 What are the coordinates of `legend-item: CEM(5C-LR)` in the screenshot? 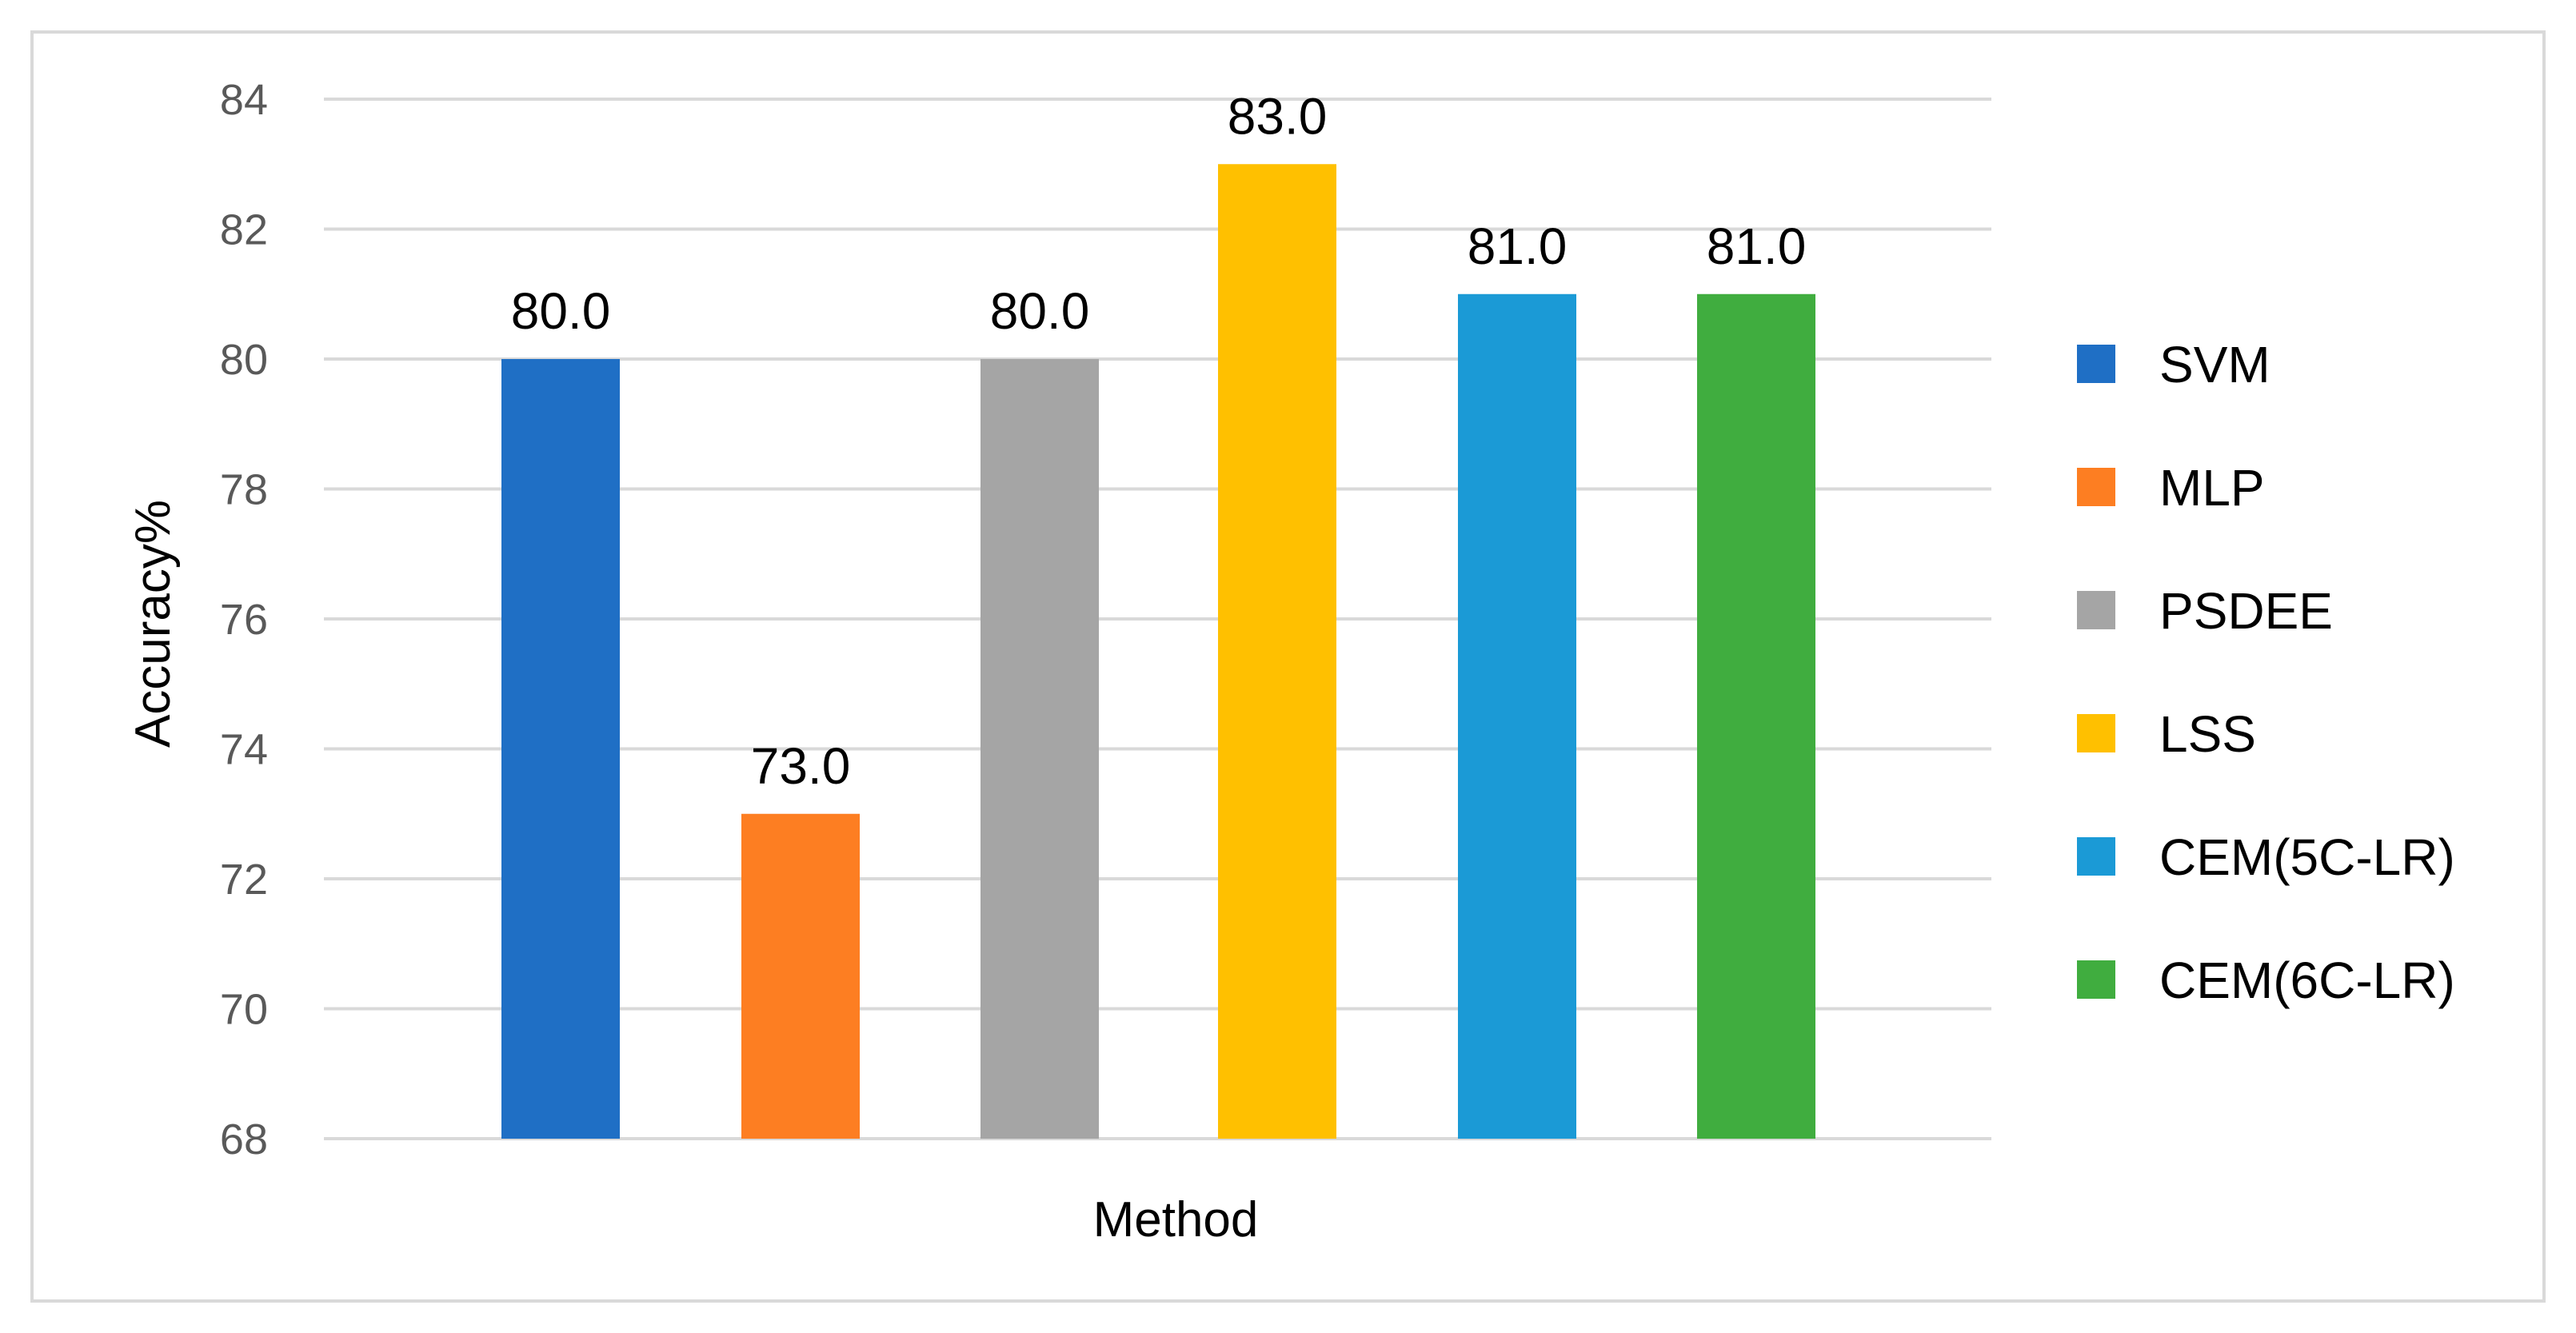 It's located at (2266, 857).